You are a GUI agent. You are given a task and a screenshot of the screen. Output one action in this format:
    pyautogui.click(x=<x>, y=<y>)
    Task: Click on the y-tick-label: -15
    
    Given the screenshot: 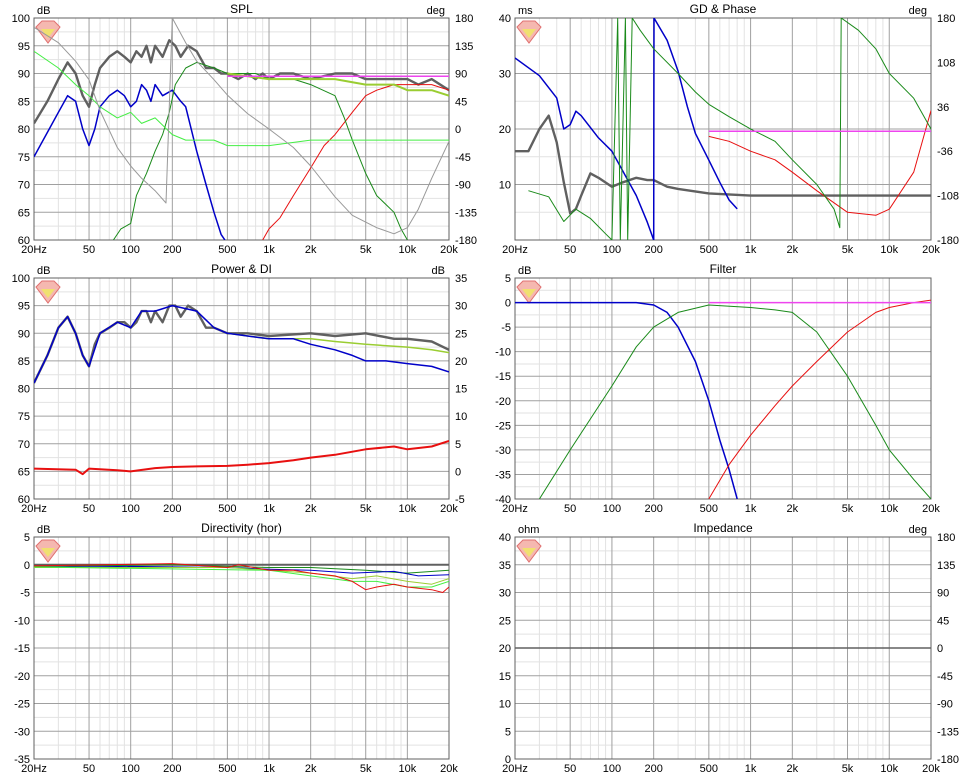 What is the action you would take?
    pyautogui.click(x=22, y=649)
    